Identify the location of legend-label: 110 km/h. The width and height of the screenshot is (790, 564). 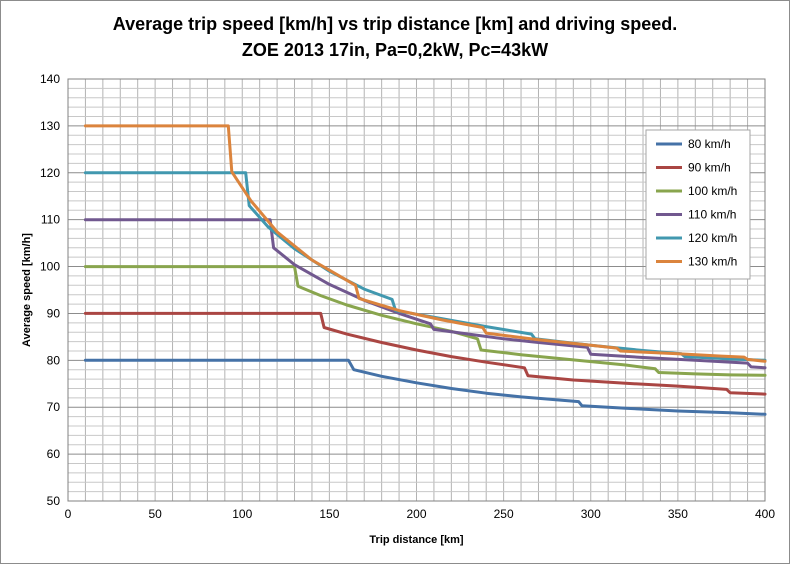
(712, 215).